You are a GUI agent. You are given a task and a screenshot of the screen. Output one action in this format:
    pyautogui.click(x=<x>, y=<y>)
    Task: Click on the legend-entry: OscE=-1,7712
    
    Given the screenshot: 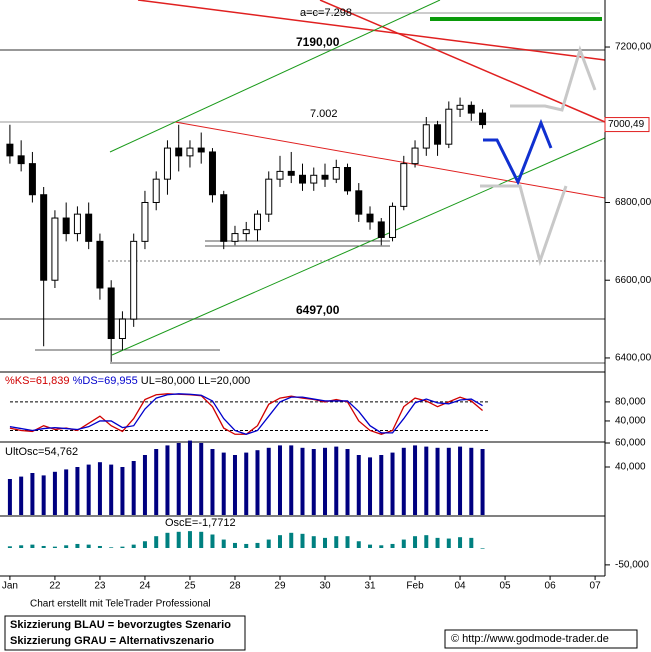 What is the action you would take?
    pyautogui.click(x=200, y=523)
    